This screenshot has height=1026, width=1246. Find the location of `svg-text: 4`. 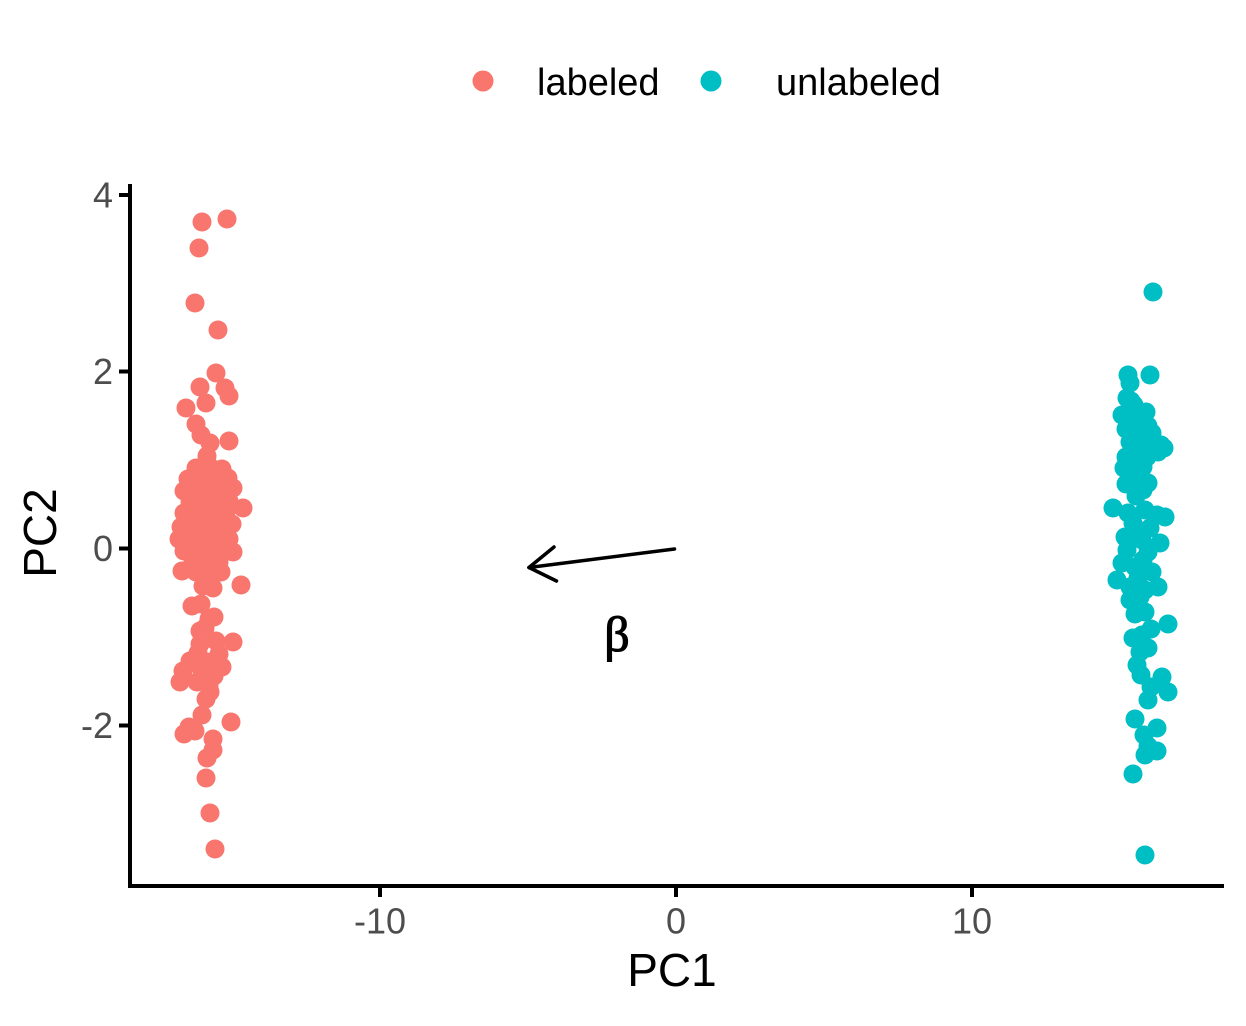

svg-text: 4 is located at coordinates (103, 195).